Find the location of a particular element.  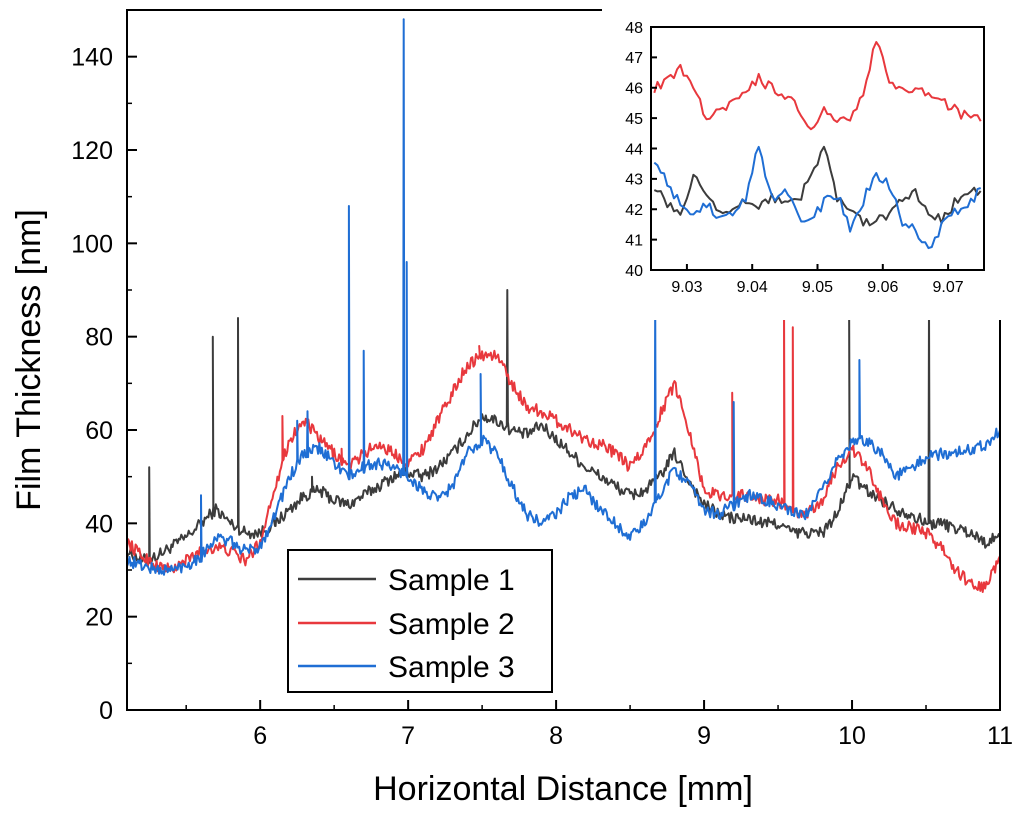

inset-ticks-layer: 9.03 9.04 9.05 9.06 9.07 40 41 42 43 44 45 46 47 48 is located at coordinates (794, 158).